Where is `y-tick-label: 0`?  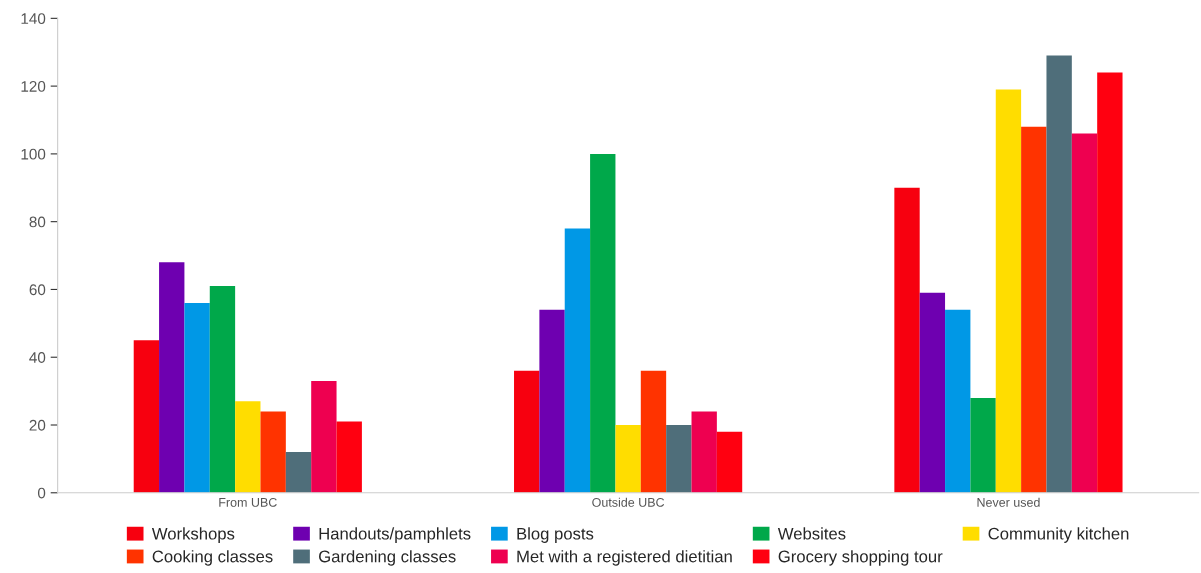 y-tick-label: 0 is located at coordinates (41, 493).